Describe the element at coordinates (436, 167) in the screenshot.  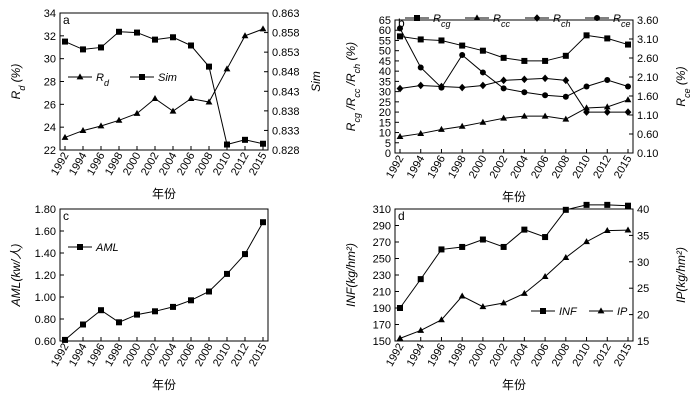
I see `x-tick-label: 1996` at that location.